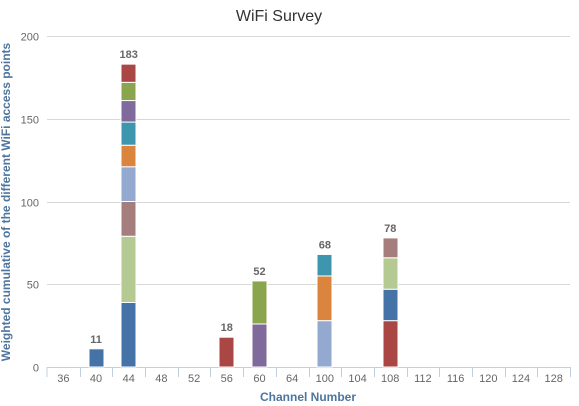 This screenshot has height=406, width=579. I want to click on x-tick-label: 36, so click(63, 379).